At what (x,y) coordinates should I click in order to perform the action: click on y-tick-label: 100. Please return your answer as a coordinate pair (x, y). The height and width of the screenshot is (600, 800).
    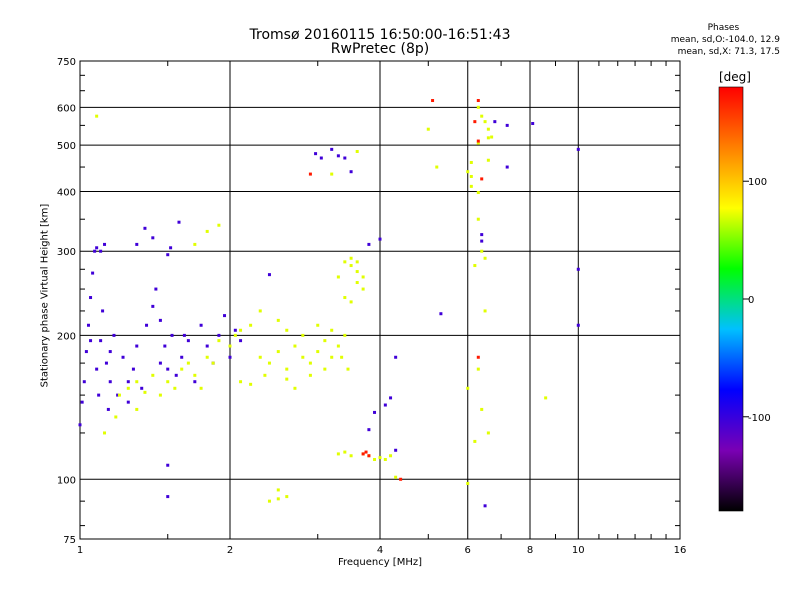
    Looking at the image, I should click on (66, 480).